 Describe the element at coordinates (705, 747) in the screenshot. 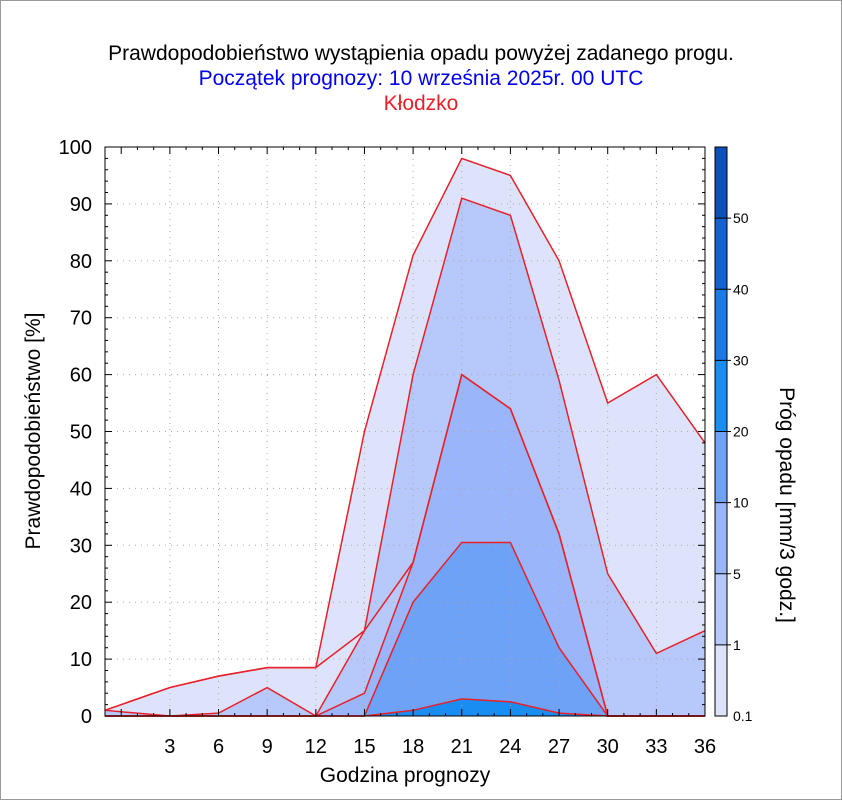

I see `x-tick-label-36: 36` at that location.